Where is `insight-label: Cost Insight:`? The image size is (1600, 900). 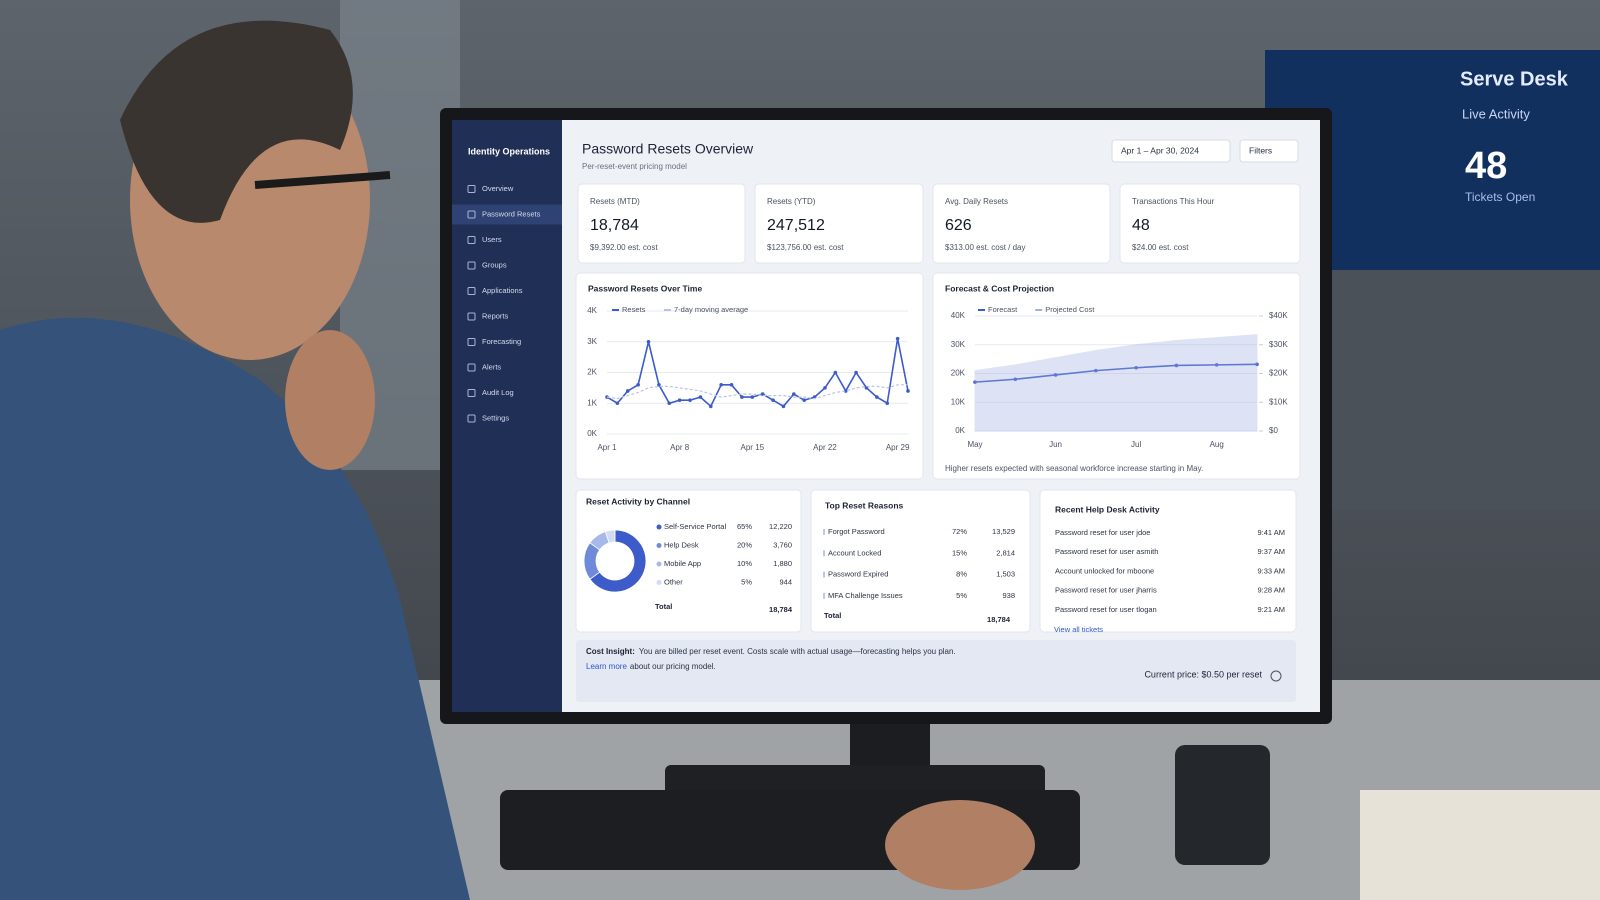 insight-label: Cost Insight: is located at coordinates (610, 651).